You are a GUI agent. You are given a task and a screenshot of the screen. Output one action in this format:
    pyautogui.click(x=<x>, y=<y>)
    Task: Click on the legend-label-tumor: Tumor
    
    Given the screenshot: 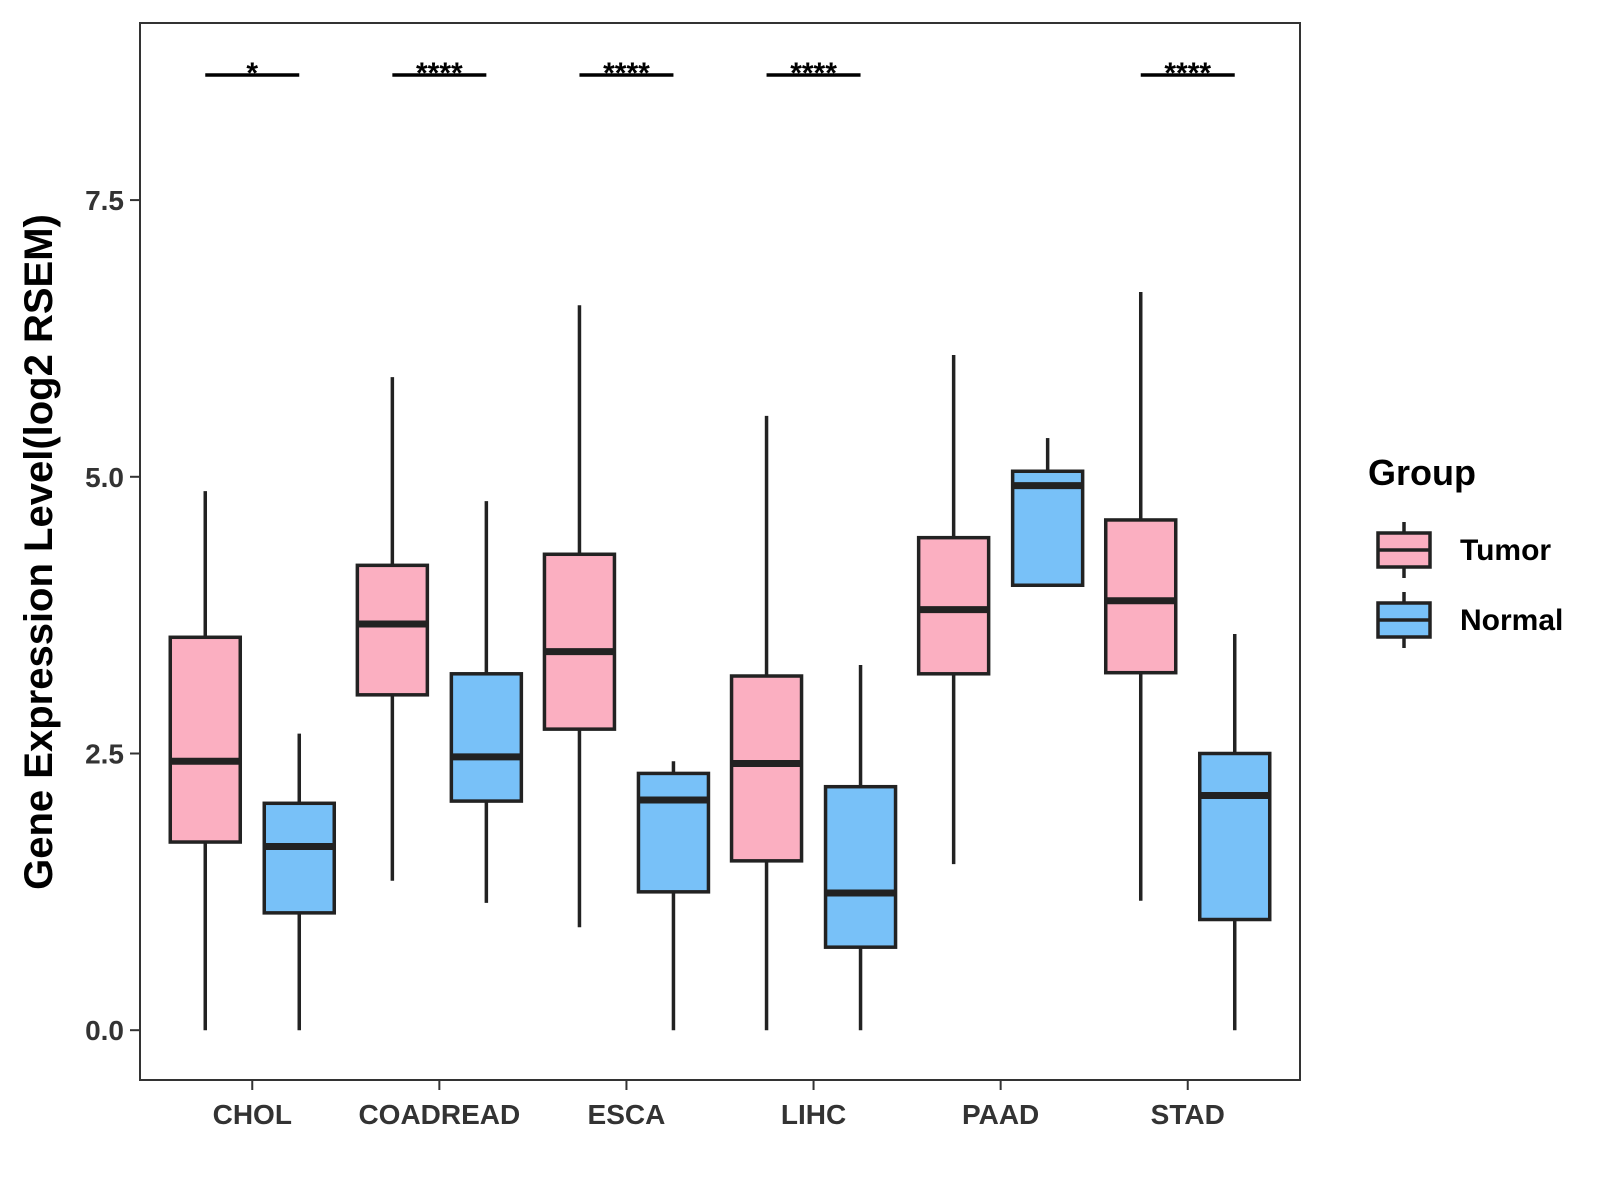 What is the action you would take?
    pyautogui.click(x=1505, y=550)
    